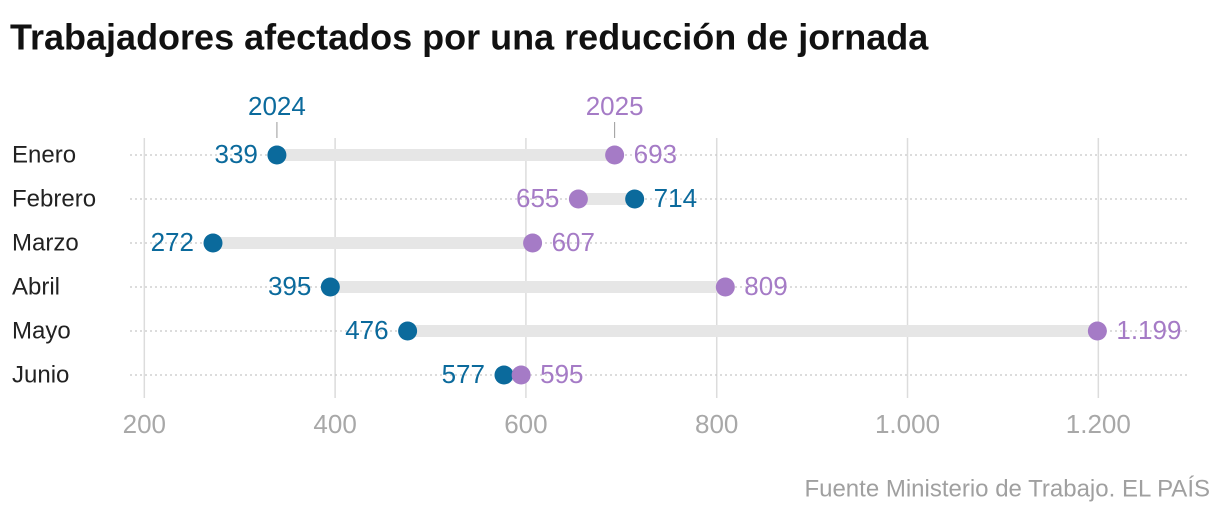 The width and height of the screenshot is (1220, 523). I want to click on legend-label: 2024, so click(277, 106).